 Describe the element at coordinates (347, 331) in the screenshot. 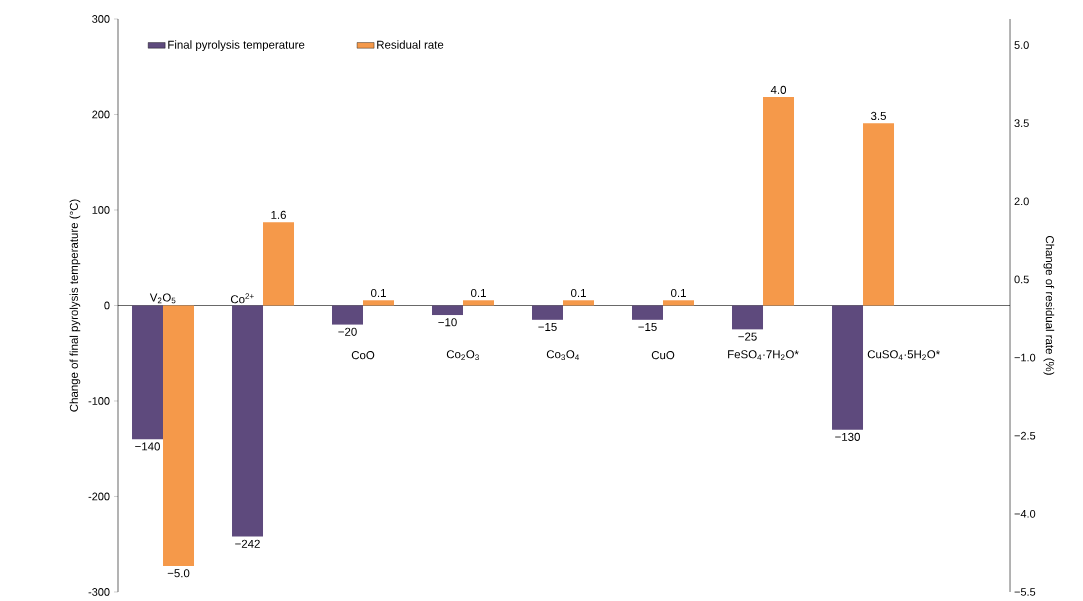

I see `data-label: −20` at that location.